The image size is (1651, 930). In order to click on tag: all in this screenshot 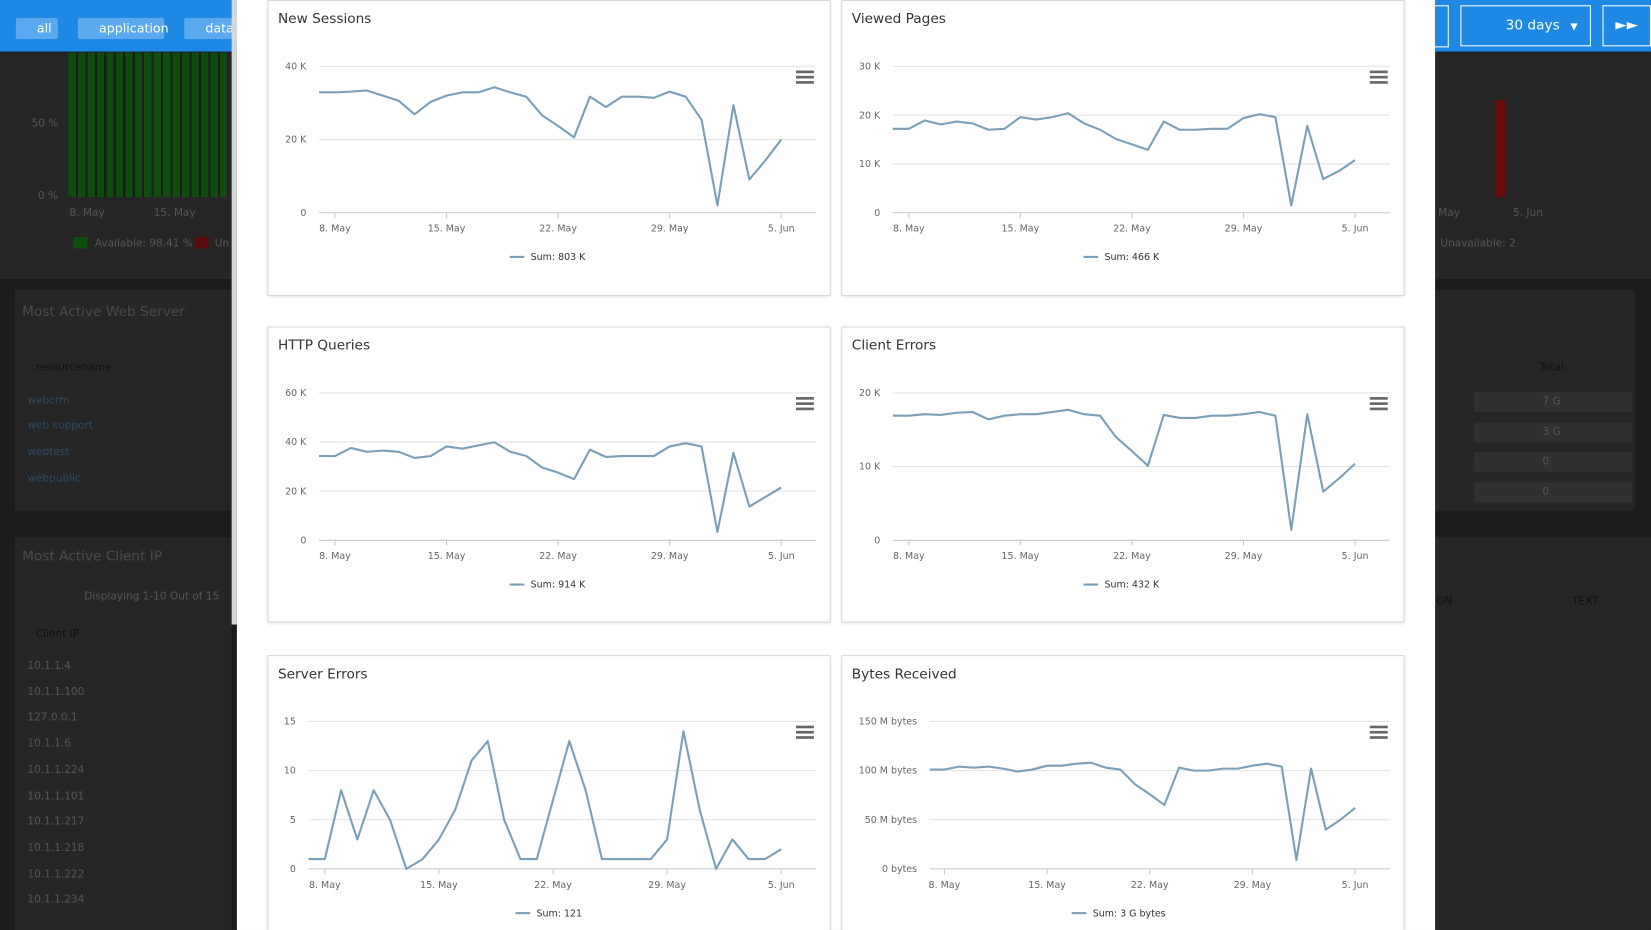, I will do `click(36, 28)`.